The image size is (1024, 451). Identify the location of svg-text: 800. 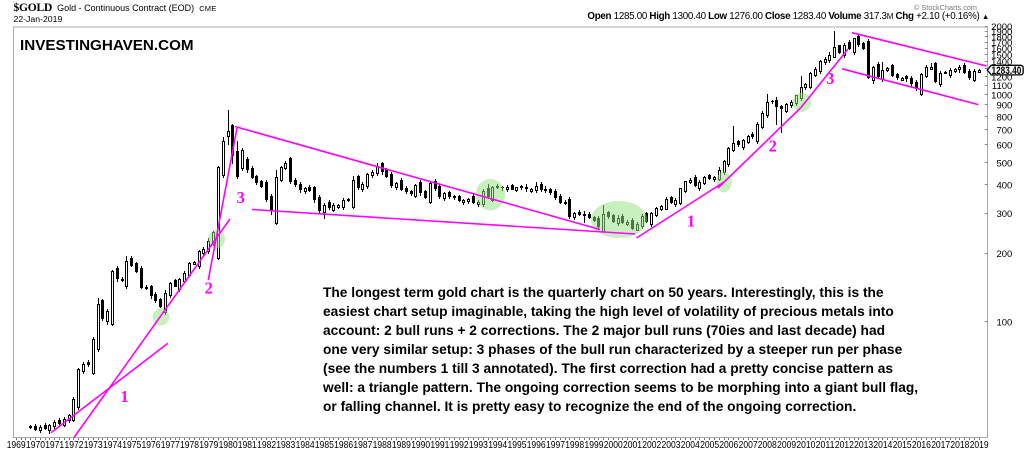
(1004, 117).